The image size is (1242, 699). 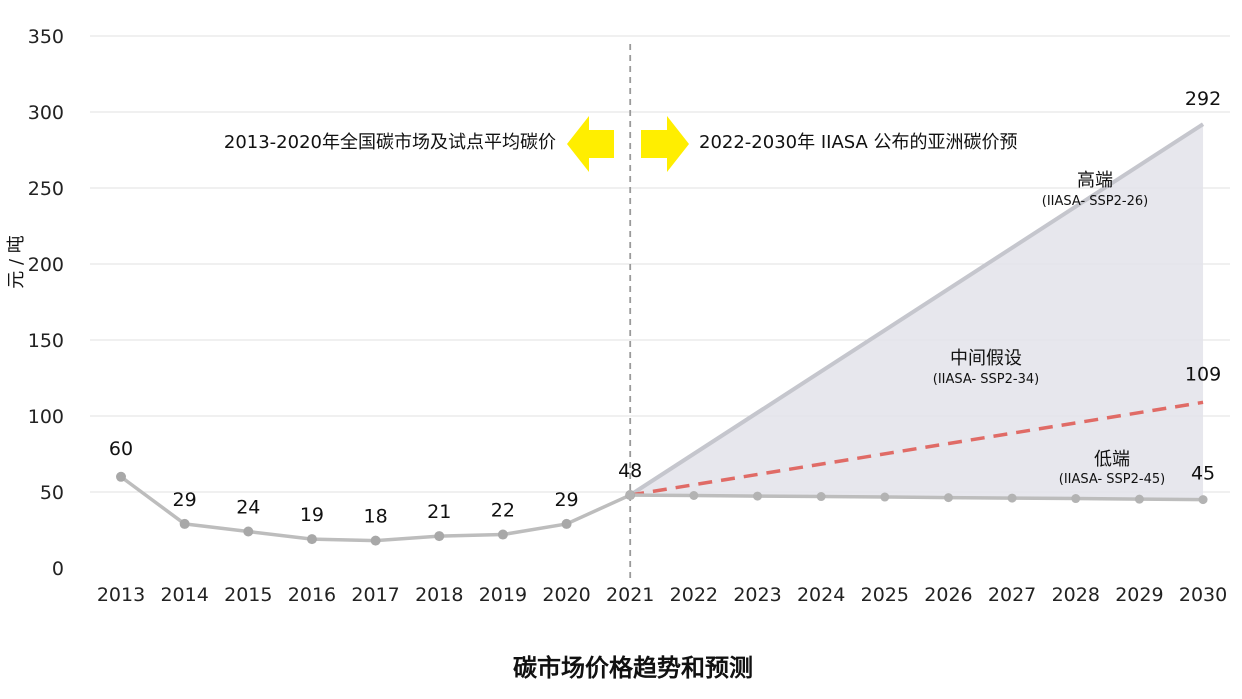 I want to click on y-tick-label: 0, so click(x=58, y=569).